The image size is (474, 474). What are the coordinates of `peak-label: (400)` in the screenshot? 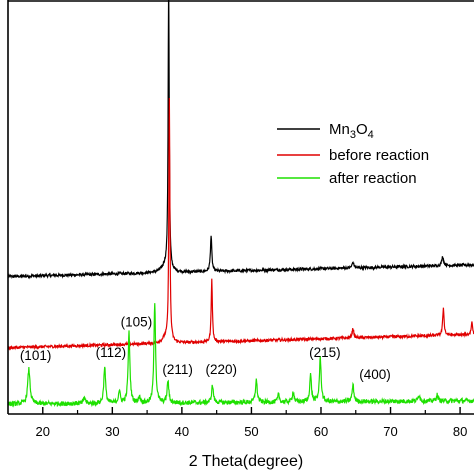 It's located at (375, 374).